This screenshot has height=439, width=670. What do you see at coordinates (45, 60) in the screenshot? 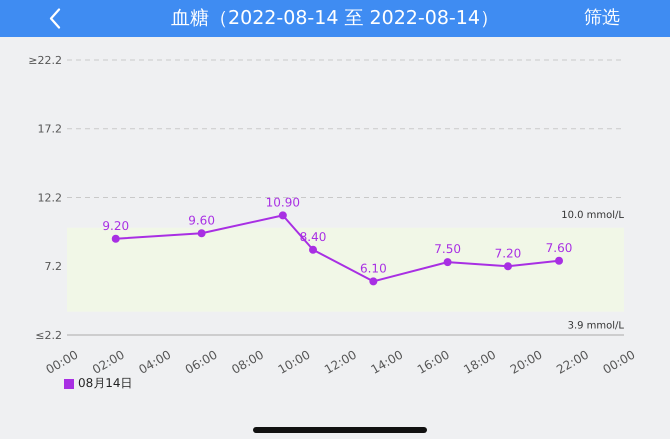
I see `y-tick-label: ≥22.2` at bounding box center [45, 60].